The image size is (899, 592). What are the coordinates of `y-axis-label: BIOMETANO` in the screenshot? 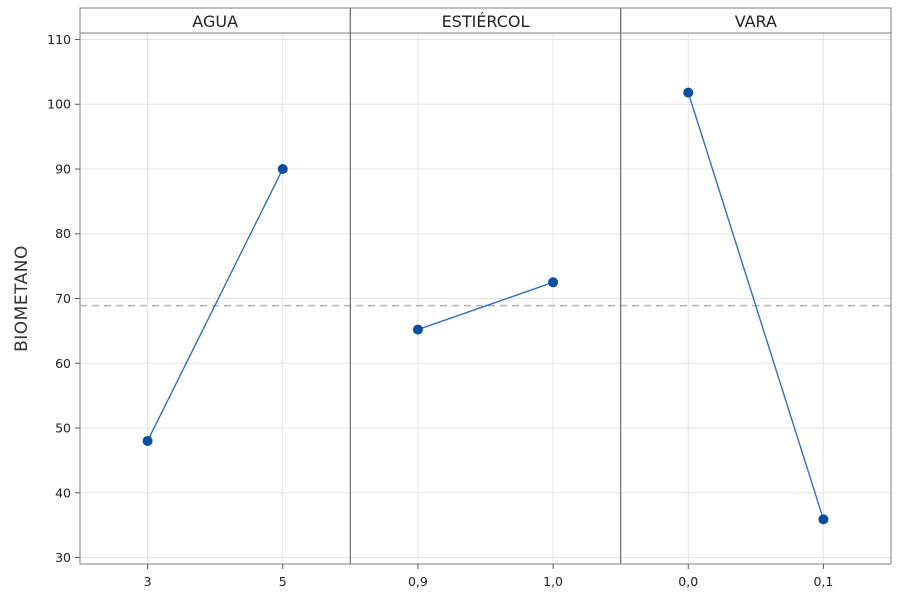 It's located at (22, 298).